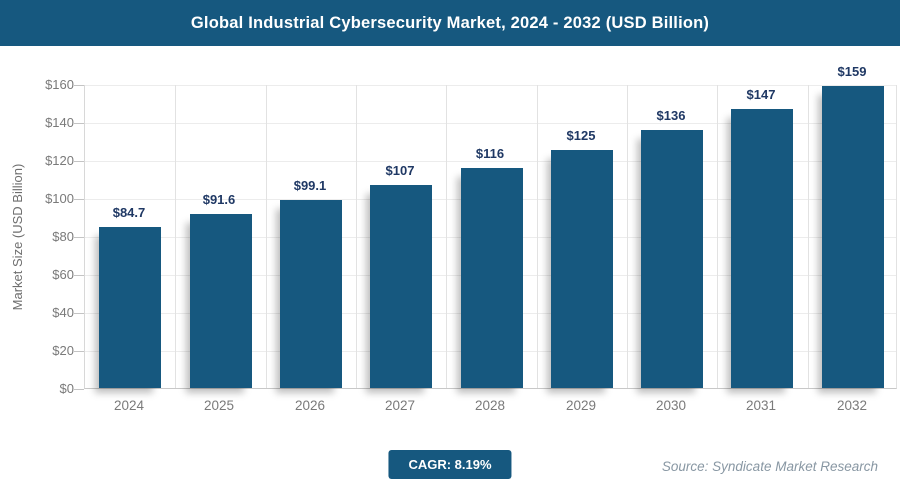 Image resolution: width=900 pixels, height=500 pixels. I want to click on bar-value-label: $91.6, so click(219, 199).